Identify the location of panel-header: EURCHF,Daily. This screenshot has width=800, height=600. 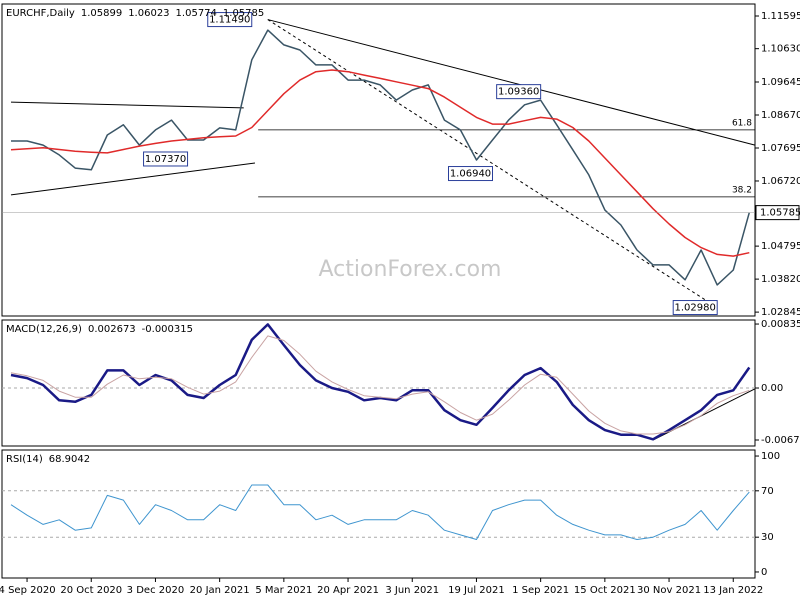
(40, 13).